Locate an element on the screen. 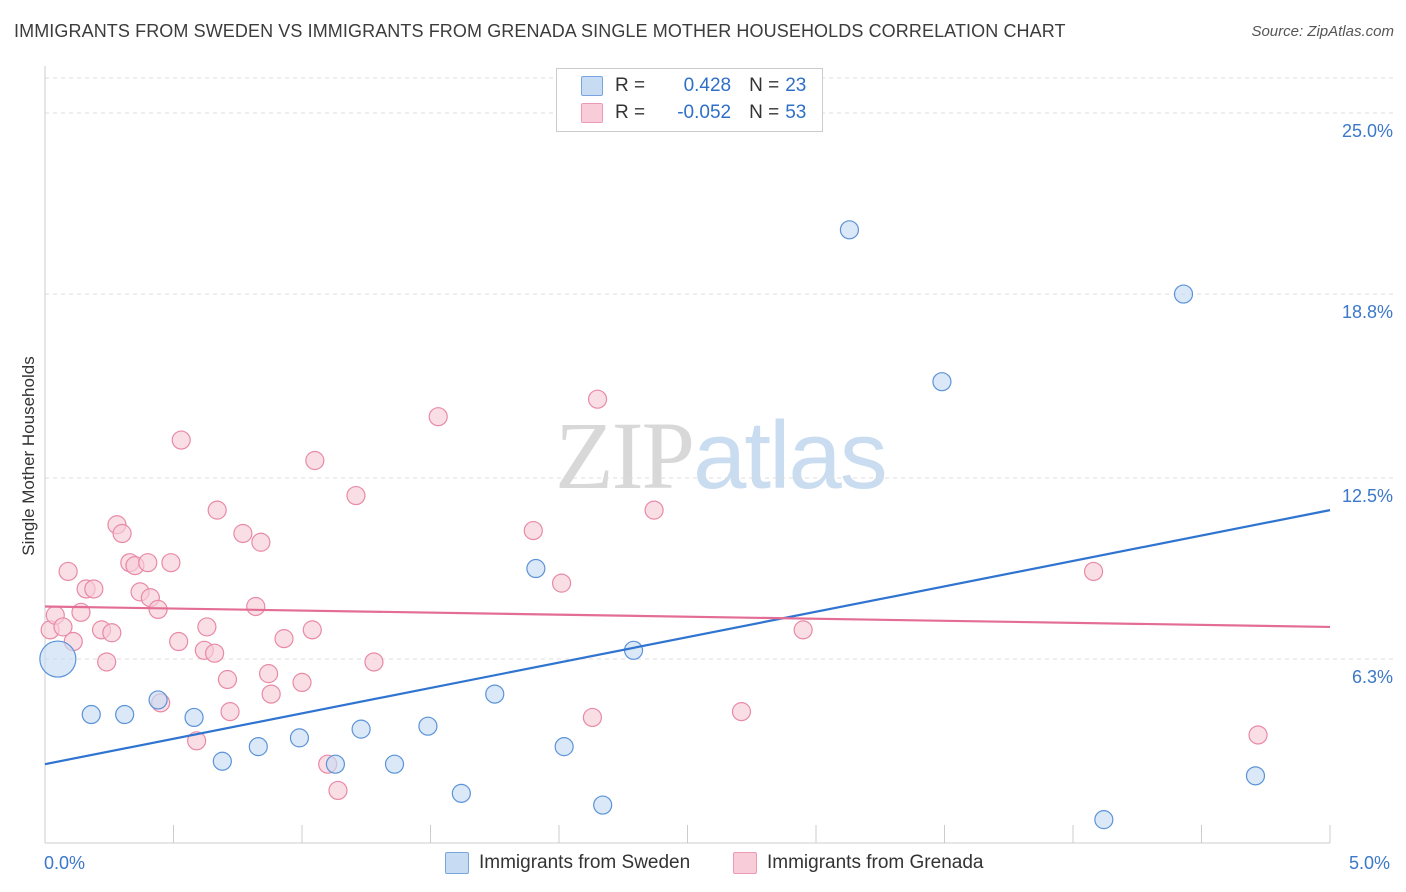 The width and height of the screenshot is (1406, 892). trend-line-grenada is located at coordinates (687, 617).